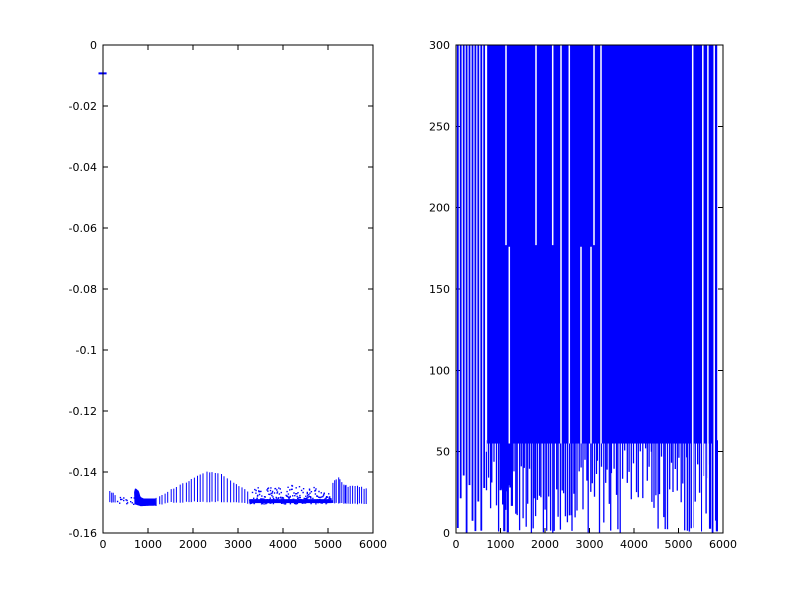  Describe the element at coordinates (238, 544) in the screenshot. I see `left-x-tick-label: 3000` at that location.